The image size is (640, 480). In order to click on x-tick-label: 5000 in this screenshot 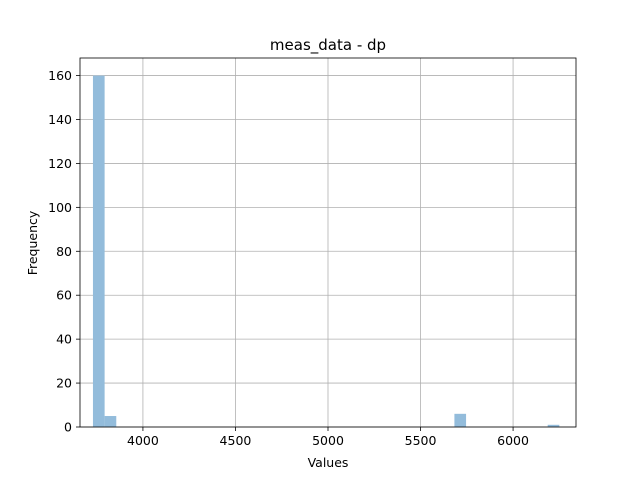, I will do `click(328, 440)`.